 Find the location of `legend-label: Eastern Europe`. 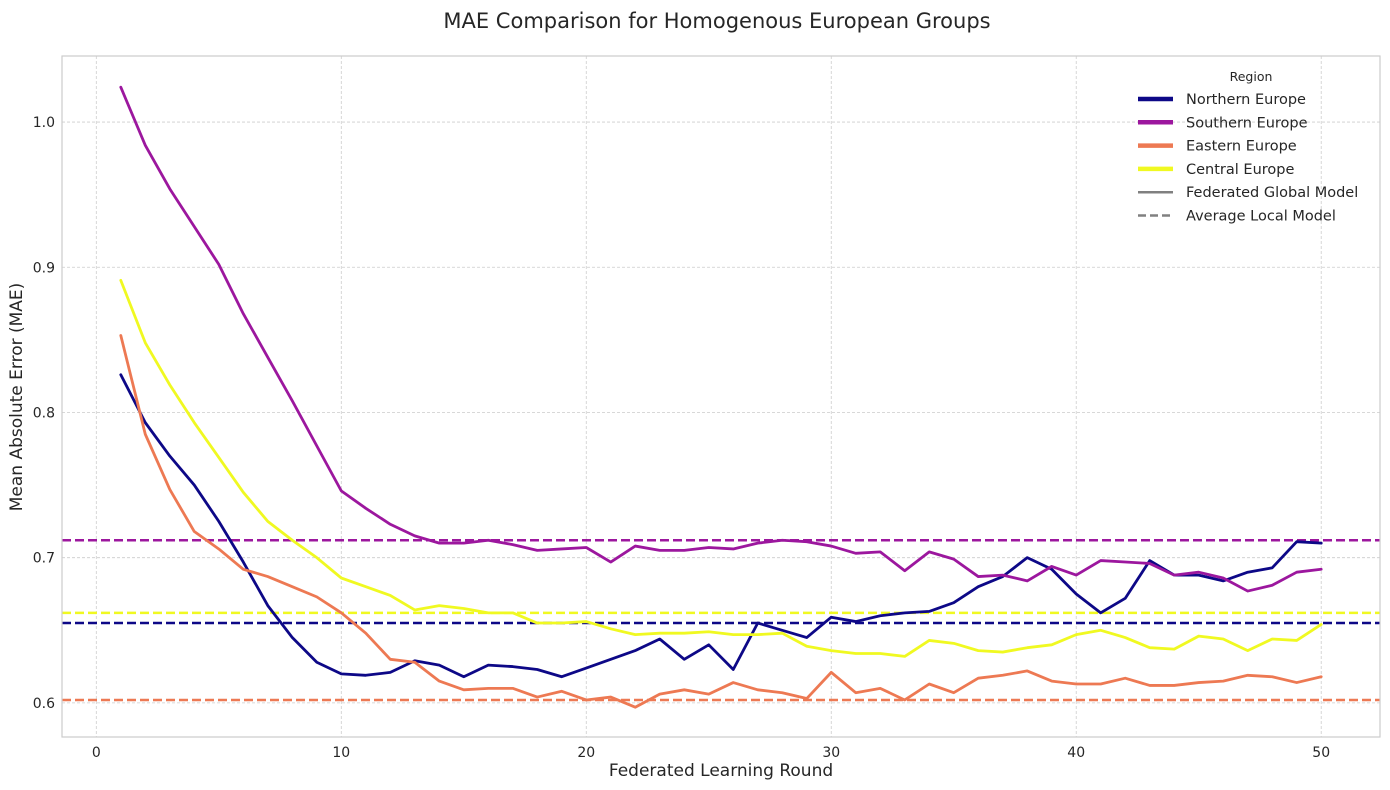

legend-label: Eastern Europe is located at coordinates (1241, 147).